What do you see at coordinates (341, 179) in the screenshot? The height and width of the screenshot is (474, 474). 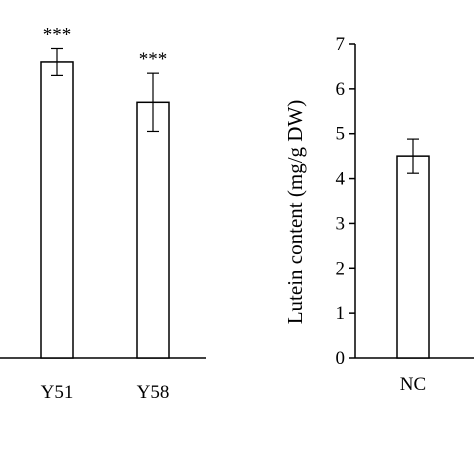 I see `y-tick-label-4: 4` at bounding box center [341, 179].